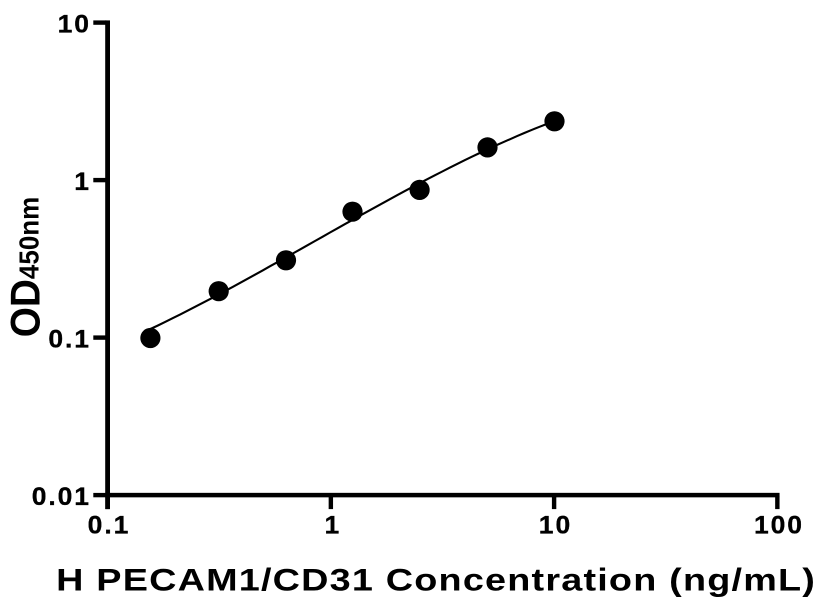 The width and height of the screenshot is (816, 612). Describe the element at coordinates (436, 580) in the screenshot. I see `svg-text:H PECAM1/CD31 Concentration (n: H PECAM1/CD31 Concentration (ng/mL)` at that location.